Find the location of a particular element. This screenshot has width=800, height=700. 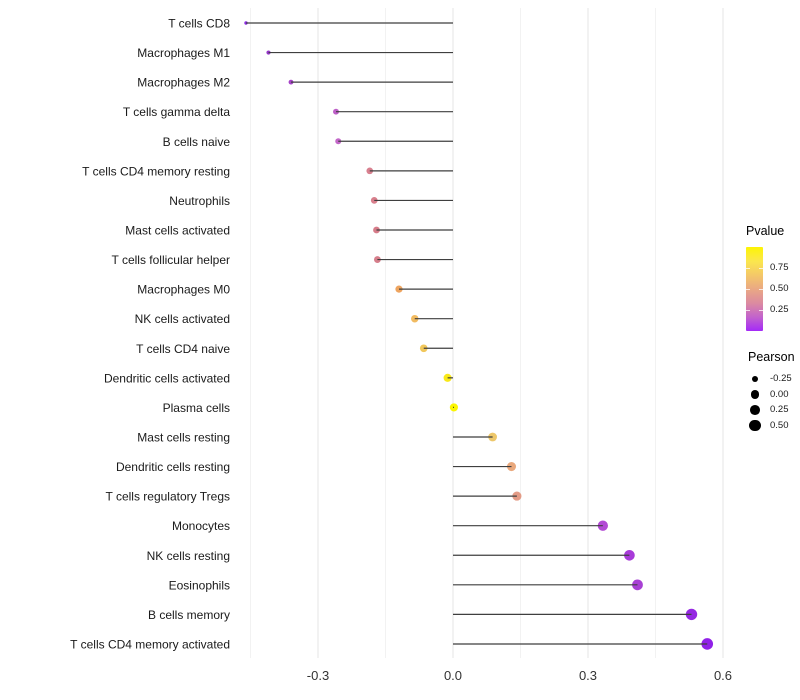

y-axis-label: Dendritic cells resting is located at coordinates (173, 467).